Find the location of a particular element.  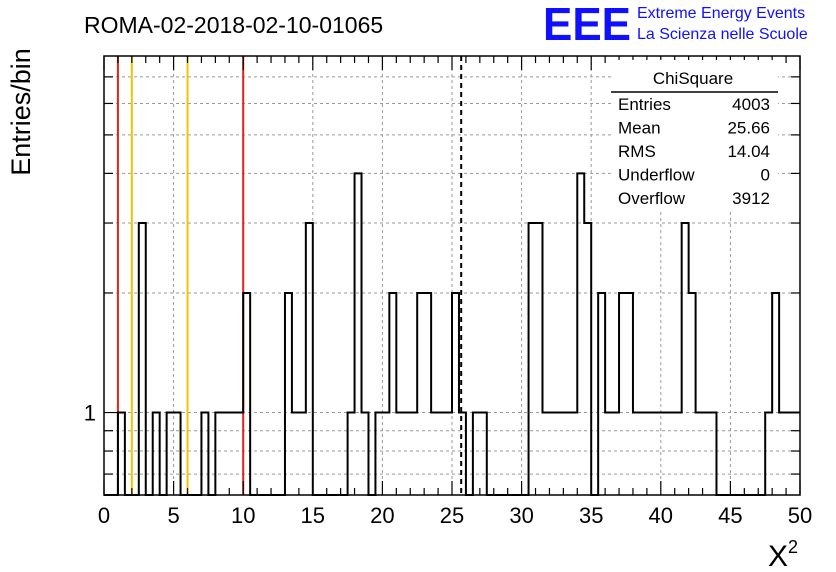

x-tick-label: 35 is located at coordinates (591, 515).